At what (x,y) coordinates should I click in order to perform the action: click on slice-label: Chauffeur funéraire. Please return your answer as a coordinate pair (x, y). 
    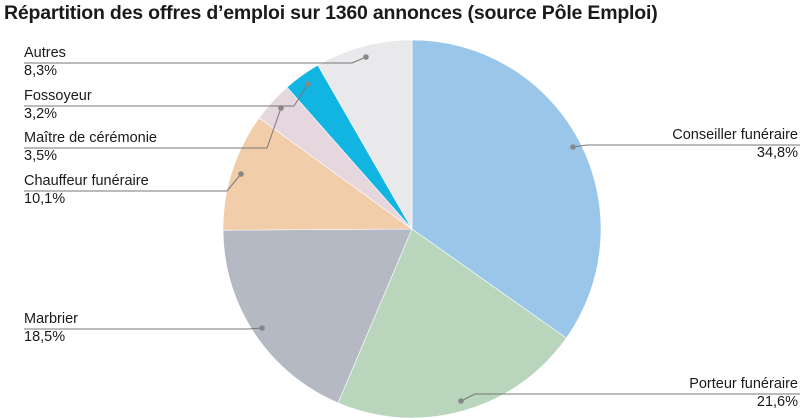
    Looking at the image, I should click on (86, 181).